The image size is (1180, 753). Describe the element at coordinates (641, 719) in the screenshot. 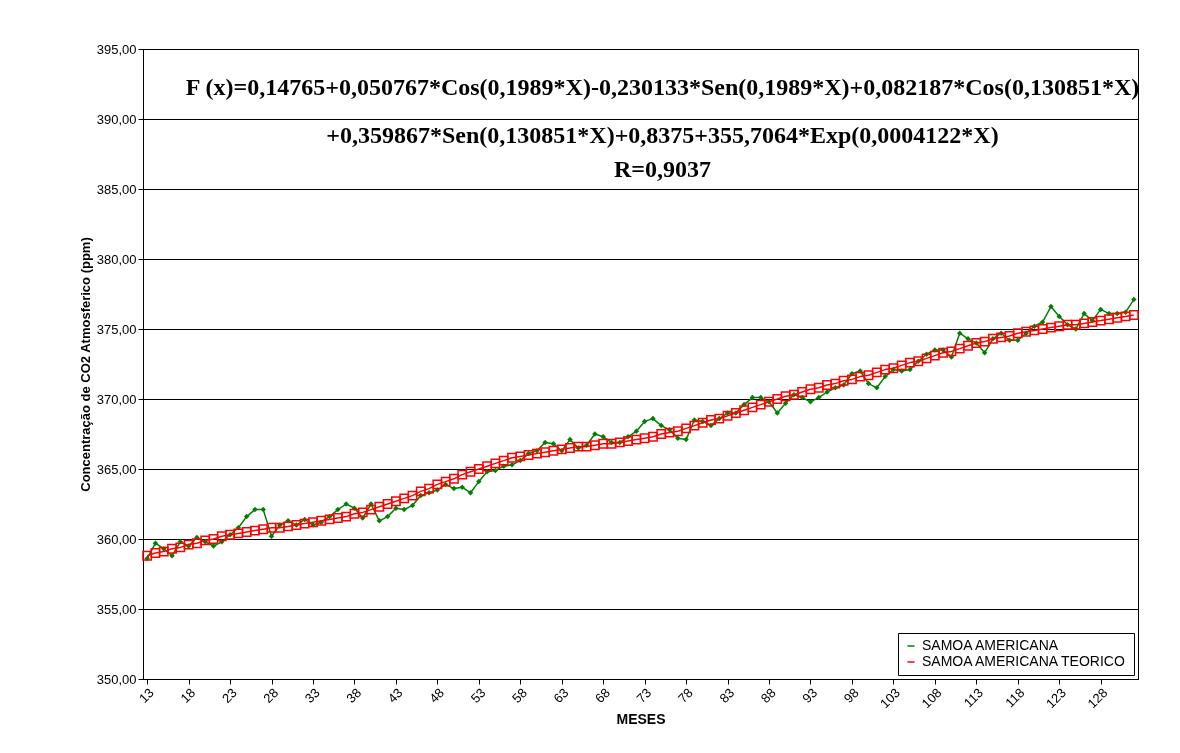

I see `x-axis-title: MESES` at that location.